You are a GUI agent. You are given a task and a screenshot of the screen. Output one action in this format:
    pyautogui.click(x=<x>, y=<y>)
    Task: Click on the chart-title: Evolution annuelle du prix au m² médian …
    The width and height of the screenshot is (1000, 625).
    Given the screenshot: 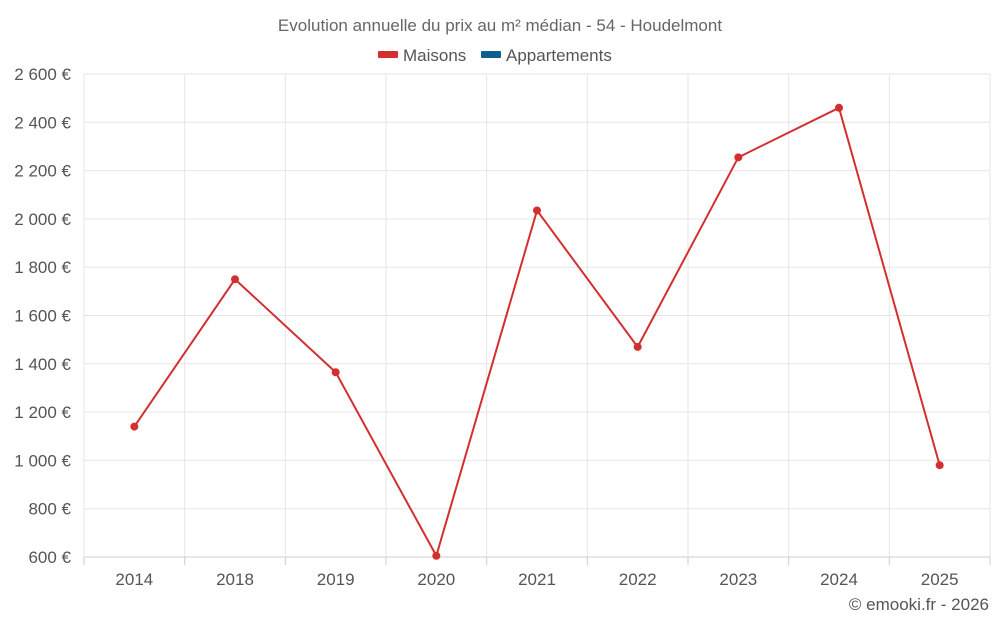 What is the action you would take?
    pyautogui.click(x=500, y=25)
    